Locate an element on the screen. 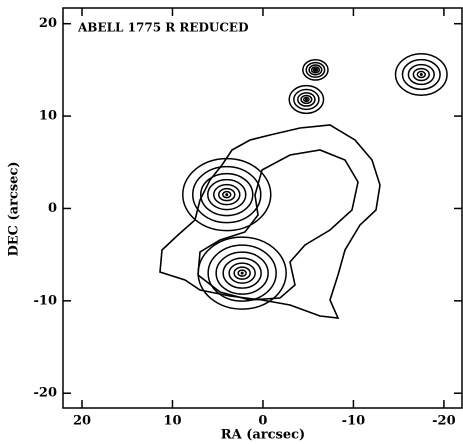 The width and height of the screenshot is (463, 444). chart-title: ABELL 1775 R REDUCED is located at coordinates (162, 28).